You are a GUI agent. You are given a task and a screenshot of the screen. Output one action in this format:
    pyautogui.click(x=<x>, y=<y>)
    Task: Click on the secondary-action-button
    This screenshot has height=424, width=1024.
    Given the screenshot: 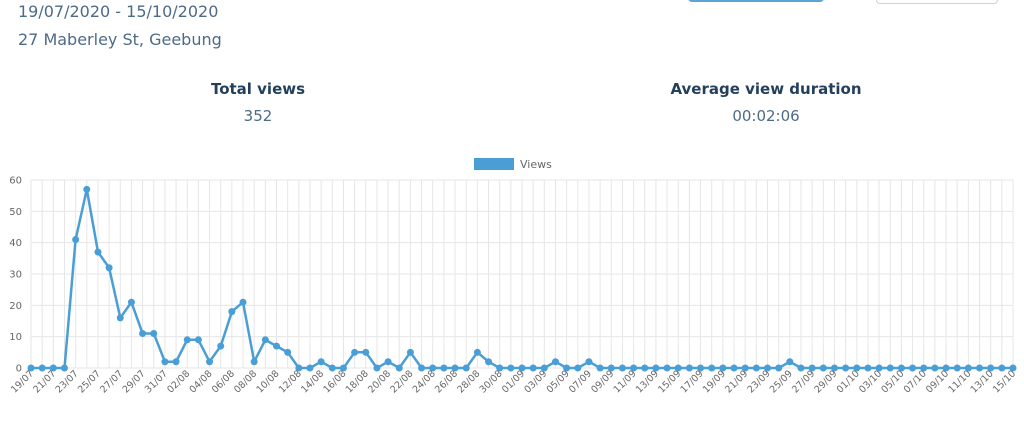 What is the action you would take?
    pyautogui.click(x=937, y=2)
    